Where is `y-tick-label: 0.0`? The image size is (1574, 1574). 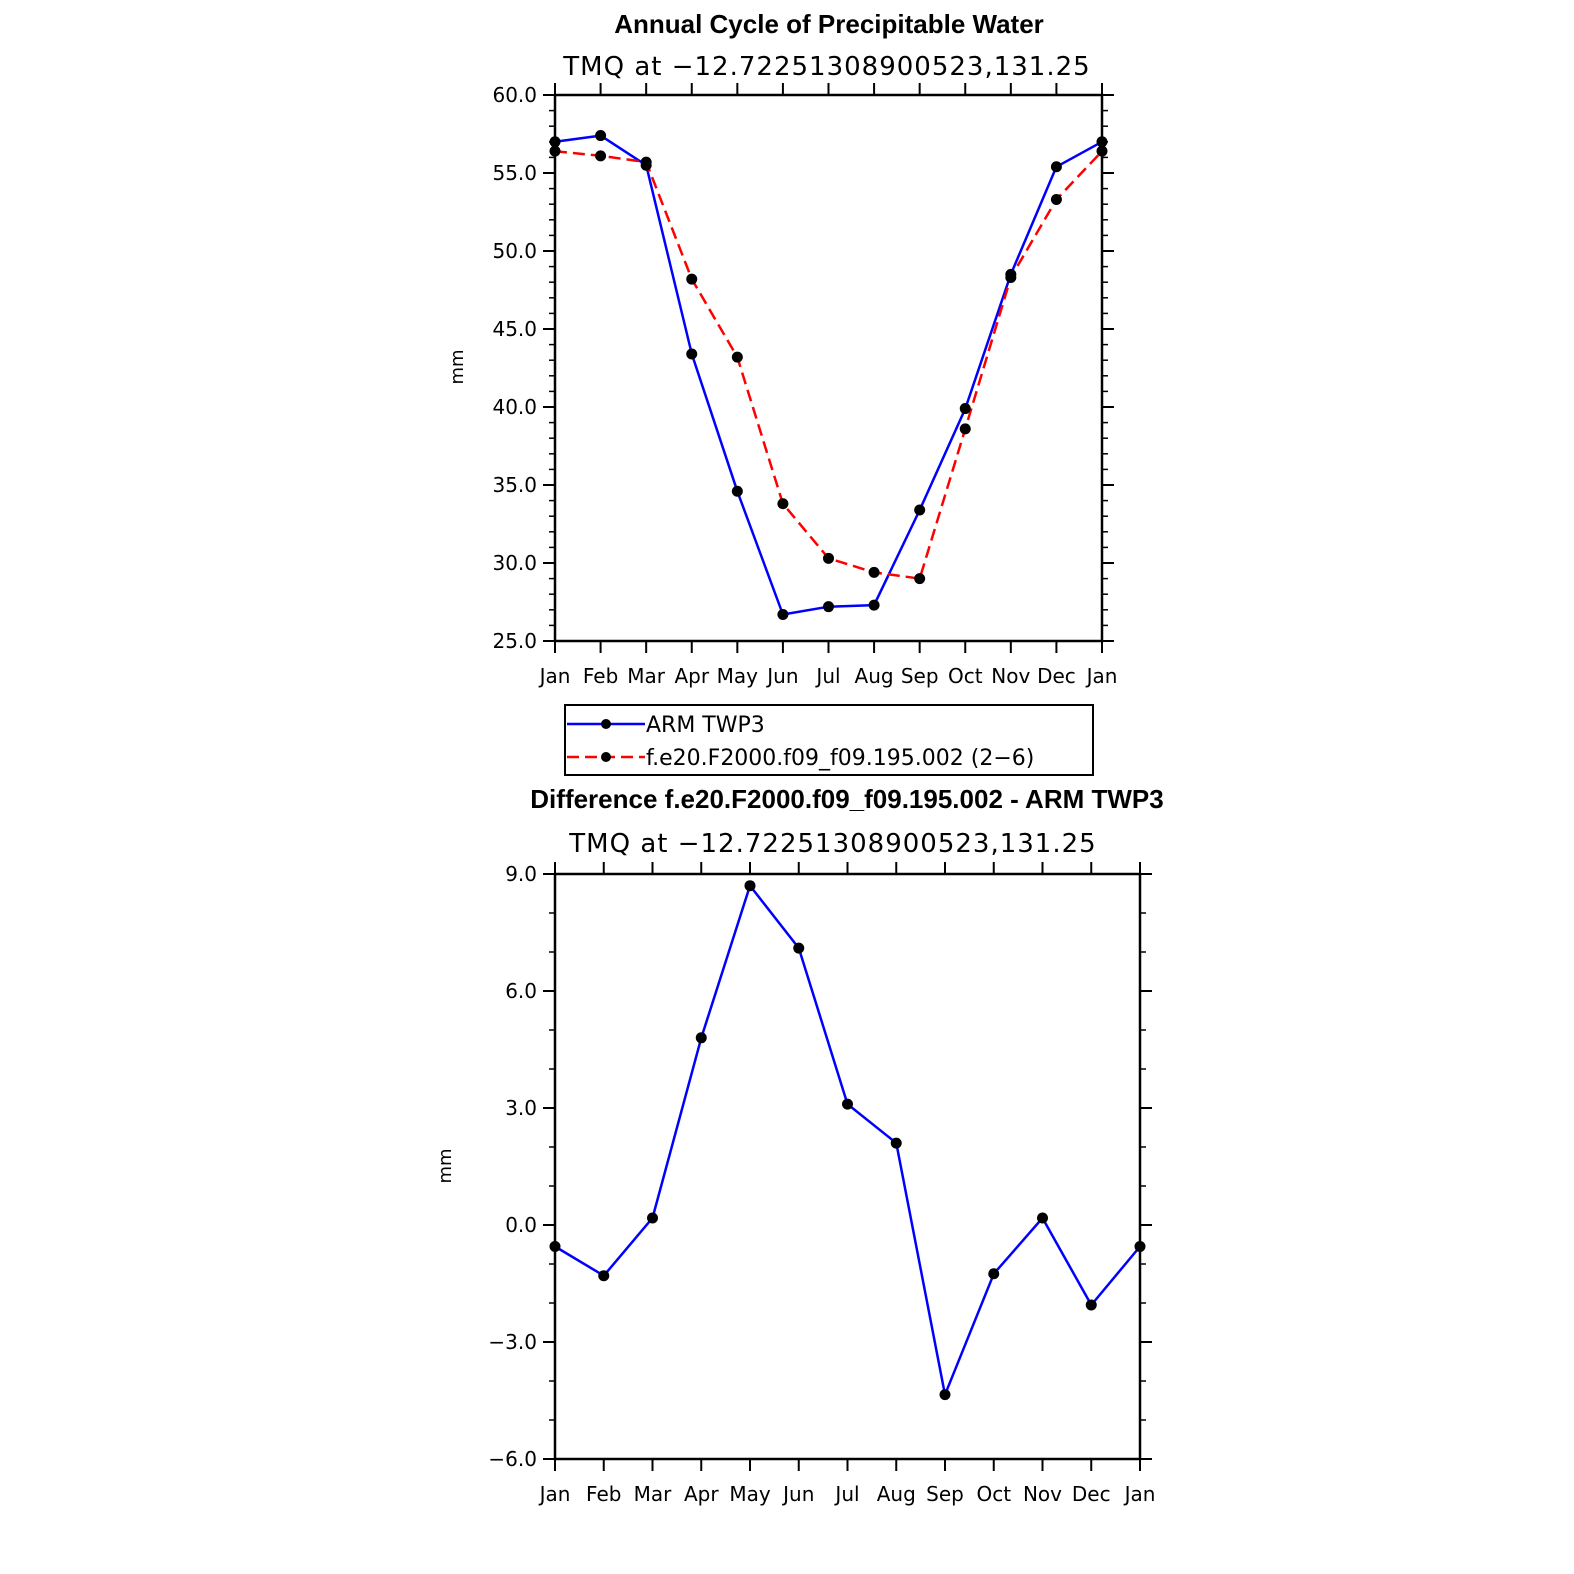 y-tick-label: 0.0 is located at coordinates (521, 1225).